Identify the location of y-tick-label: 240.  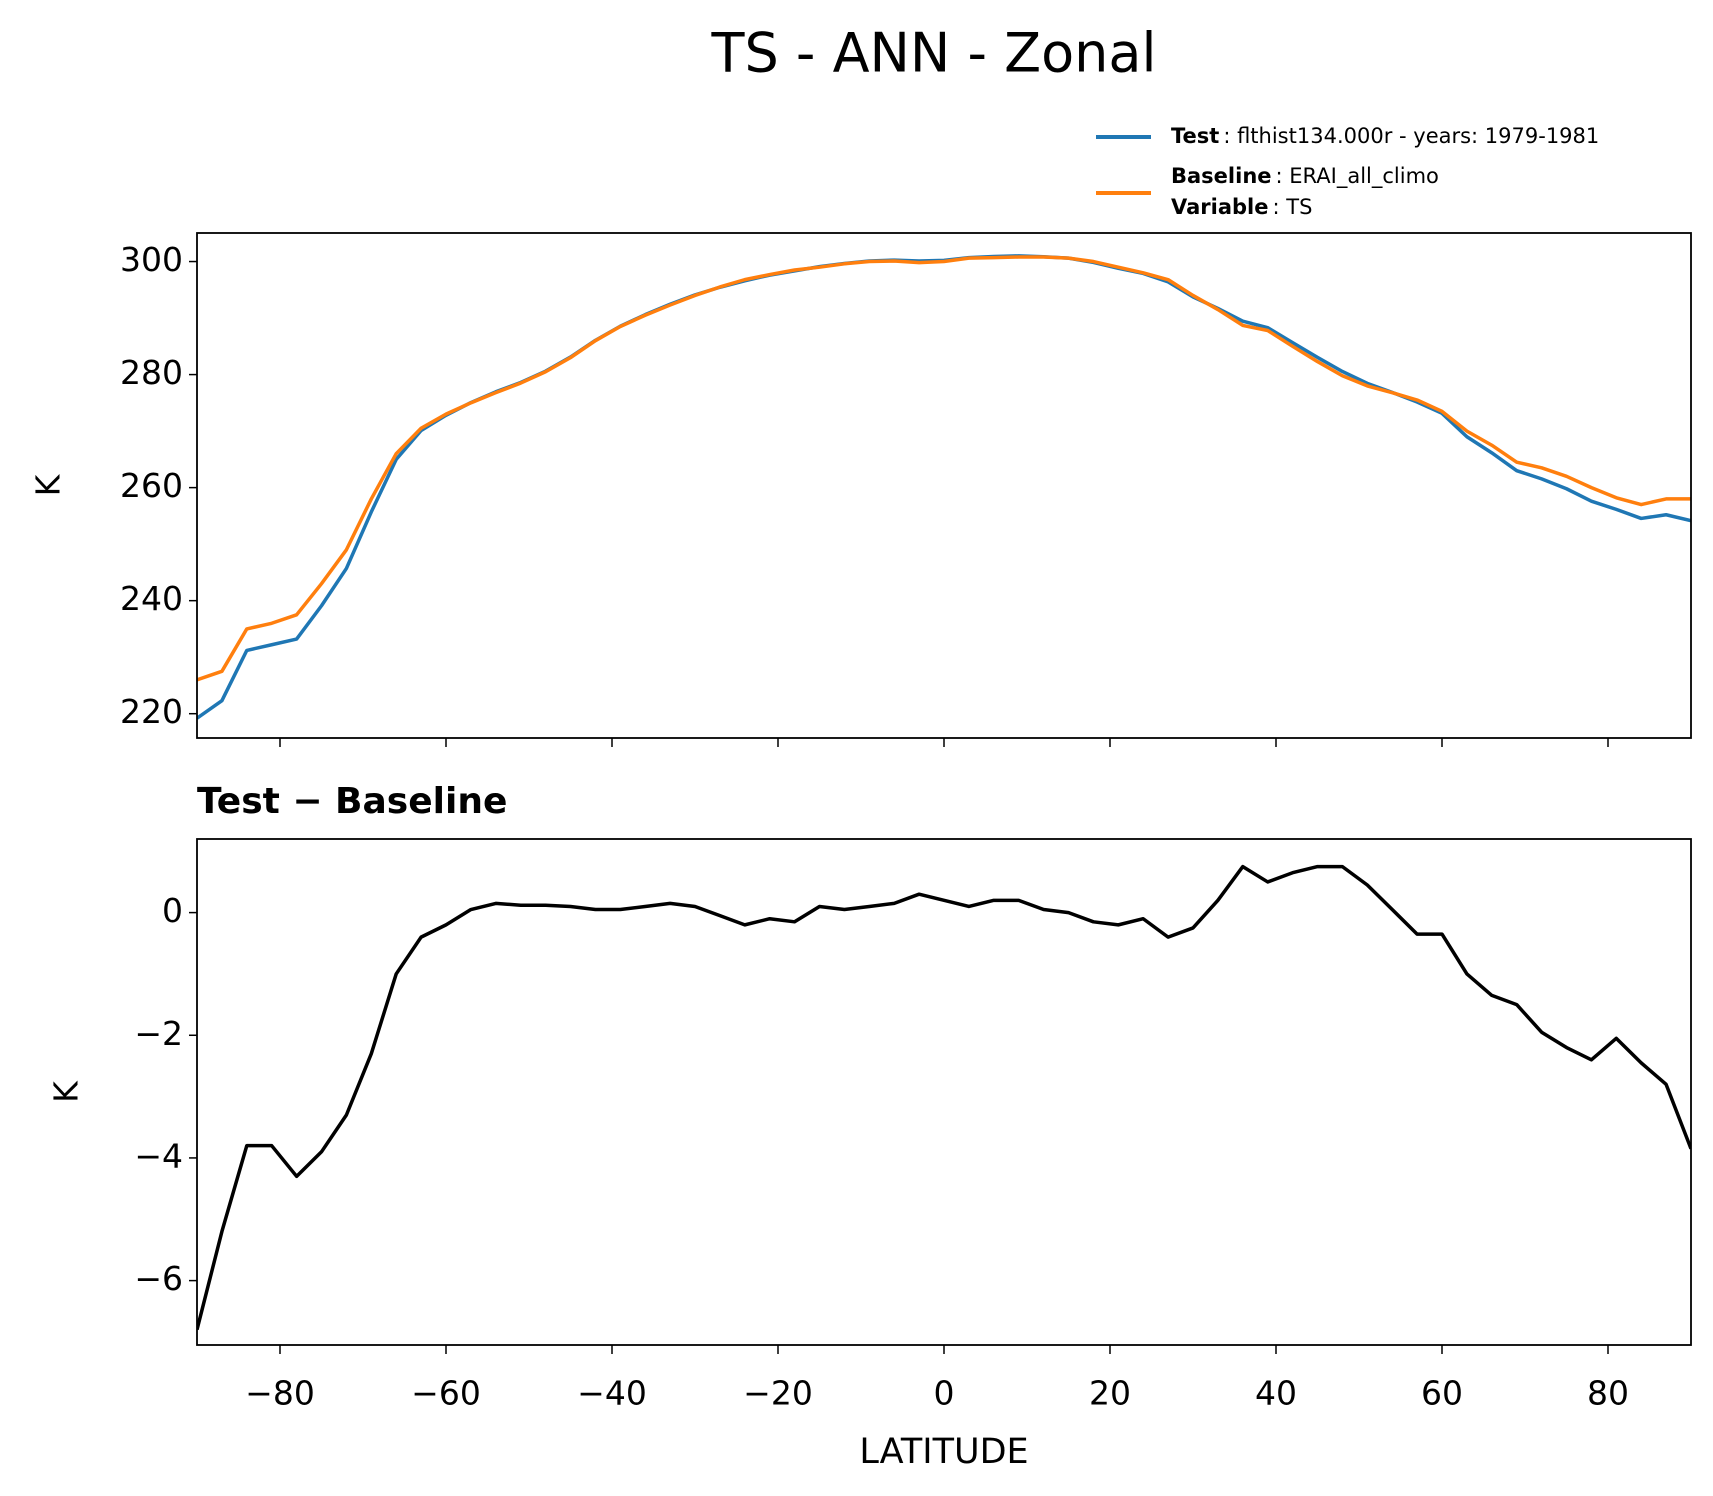
(151, 598).